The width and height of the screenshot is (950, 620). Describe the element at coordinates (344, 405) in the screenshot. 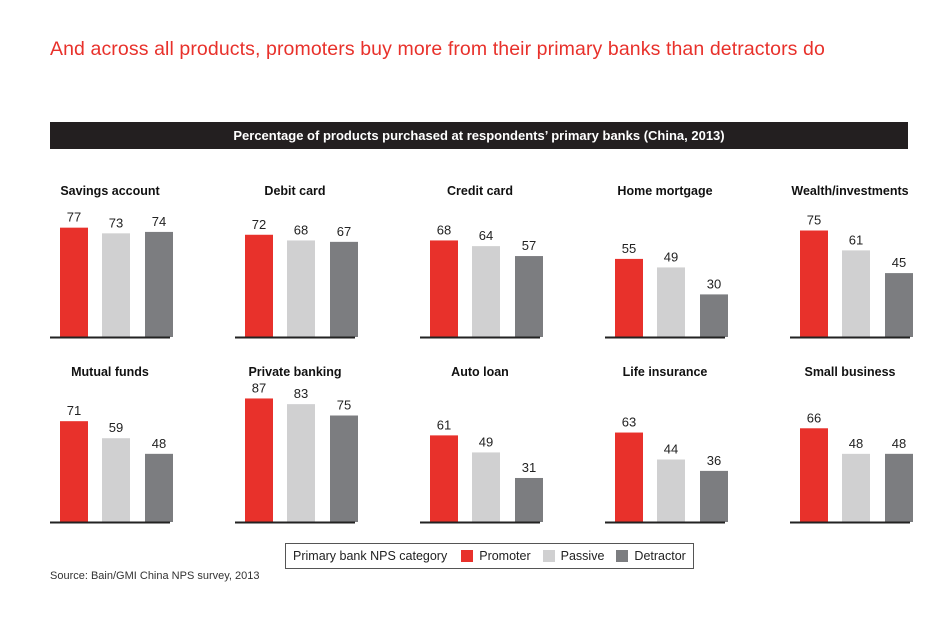

I see `value-label-private-banking-detractor: 75` at that location.